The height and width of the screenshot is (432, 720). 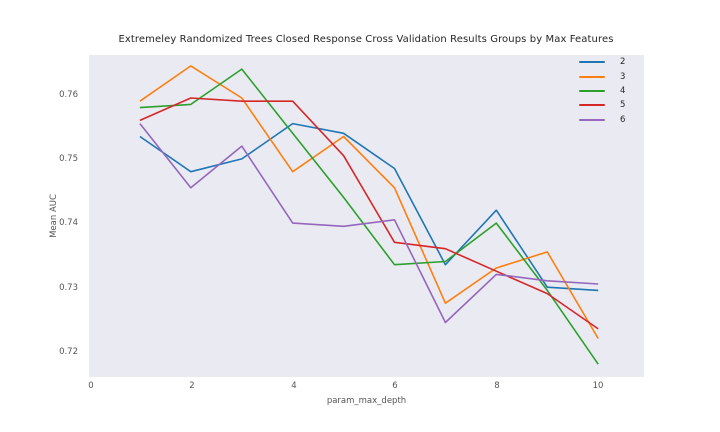 What do you see at coordinates (54, 216) in the screenshot?
I see `y-axis-label: Mean AUC` at bounding box center [54, 216].